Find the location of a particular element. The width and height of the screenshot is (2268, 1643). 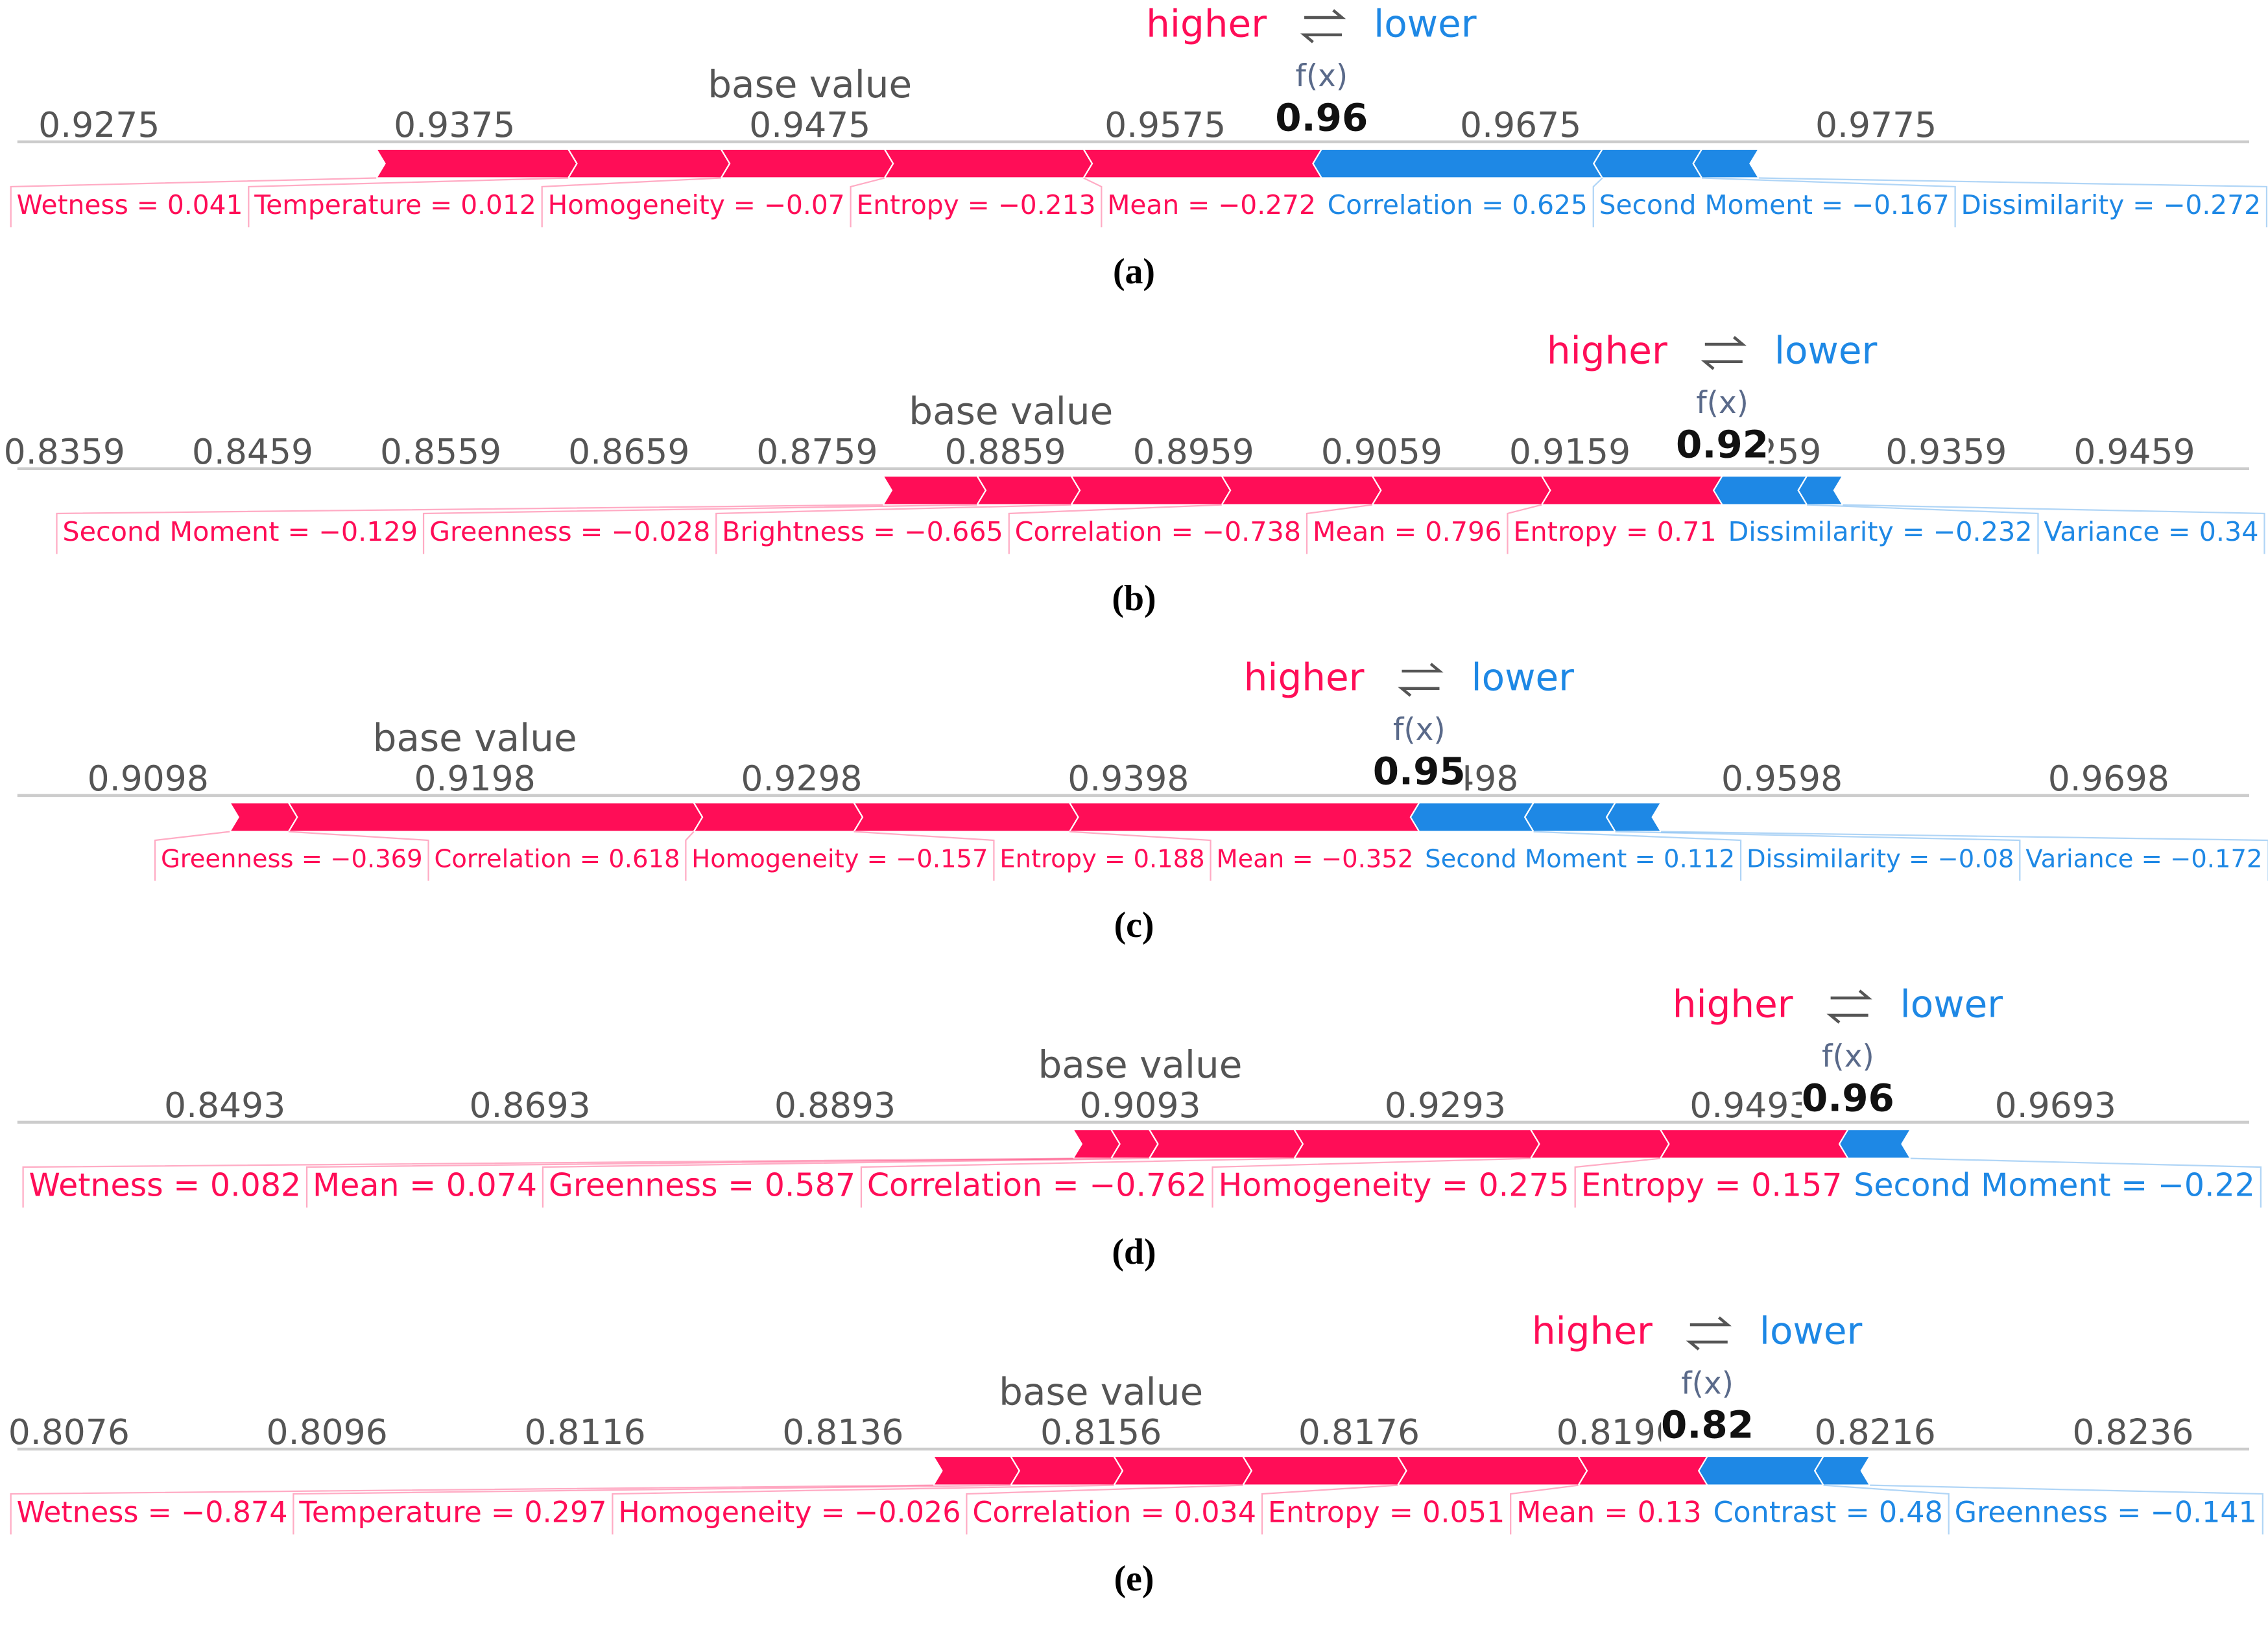

x-tick-label: 0.9098 is located at coordinates (148, 778).